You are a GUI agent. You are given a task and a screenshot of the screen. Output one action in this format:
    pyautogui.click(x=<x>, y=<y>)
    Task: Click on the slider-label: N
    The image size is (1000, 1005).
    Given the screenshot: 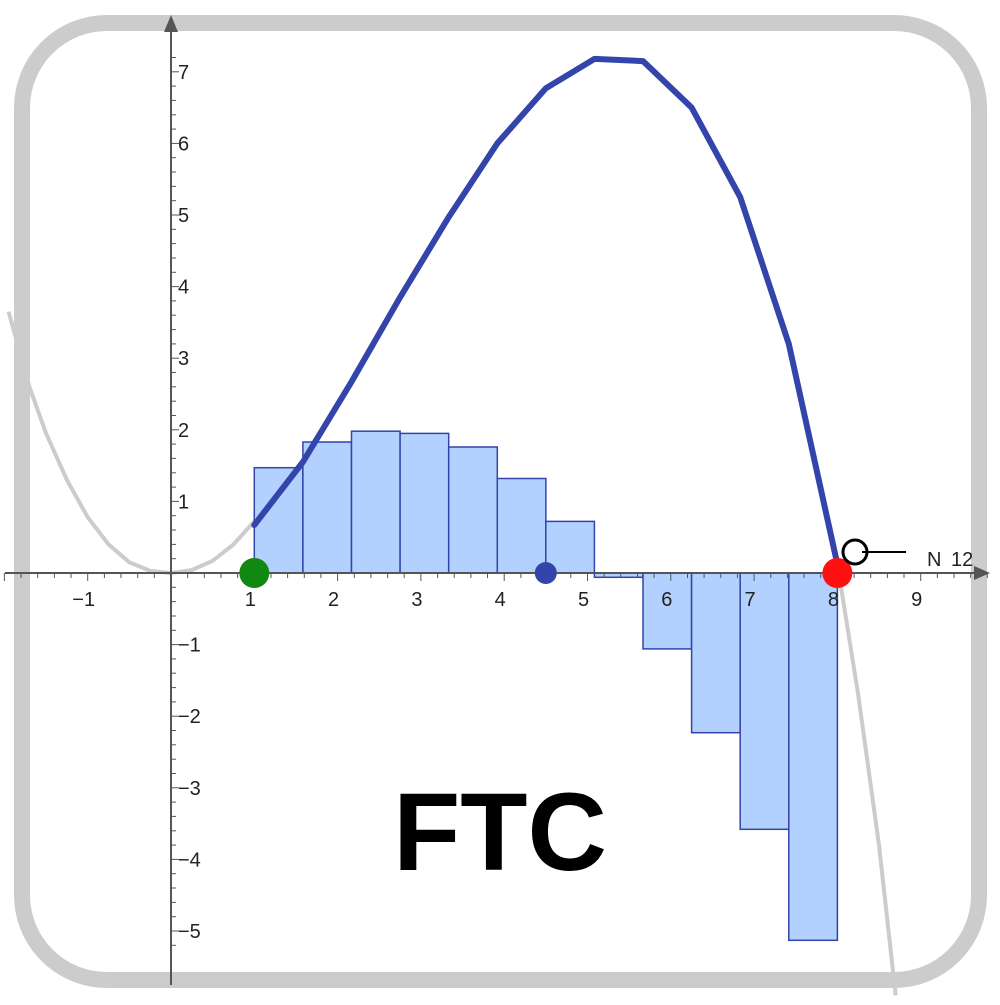 What is the action you would take?
    pyautogui.click(x=934, y=560)
    